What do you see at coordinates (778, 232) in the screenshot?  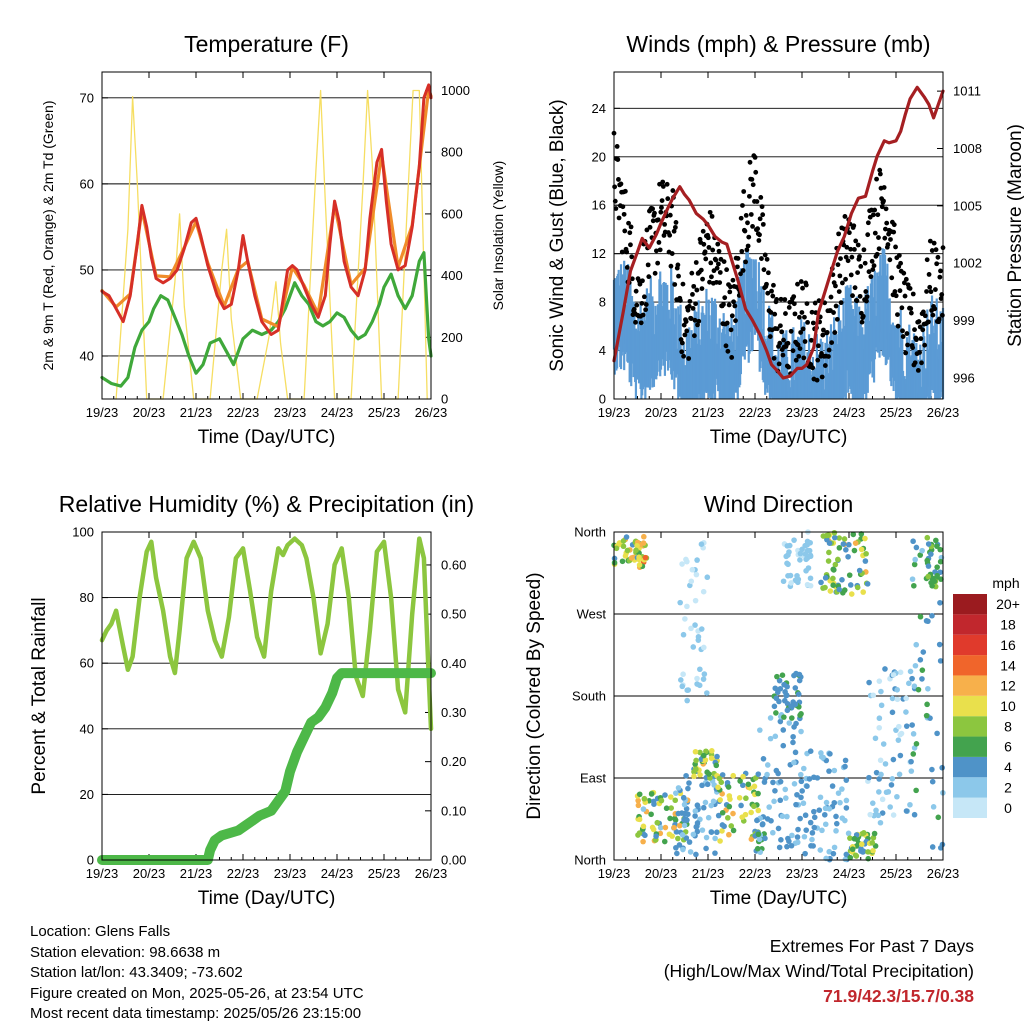 I see `pressure-line` at bounding box center [778, 232].